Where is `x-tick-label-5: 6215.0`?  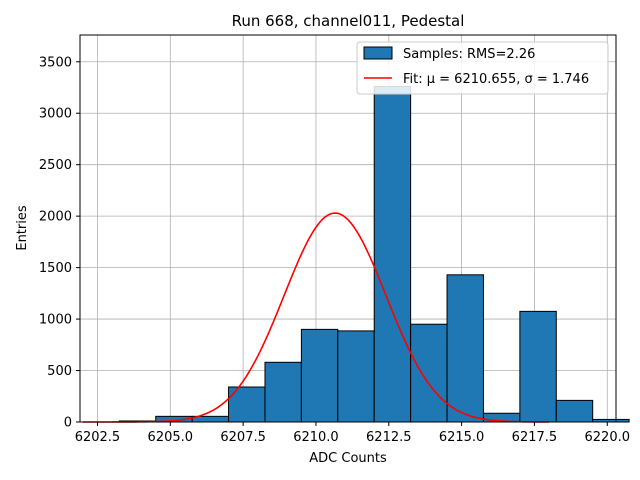 x-tick-label-5: 6215.0 is located at coordinates (462, 437).